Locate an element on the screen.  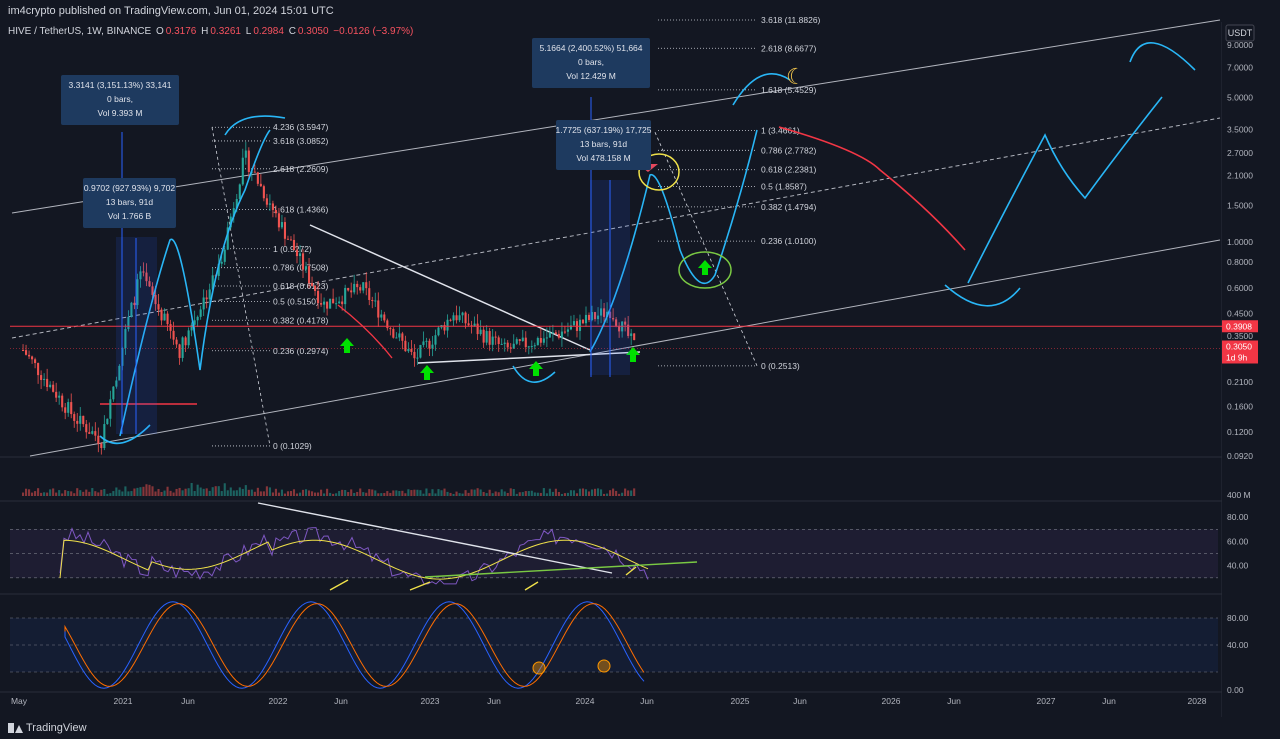
measure-box-text: Vol 1.766 B is located at coordinates (130, 216).